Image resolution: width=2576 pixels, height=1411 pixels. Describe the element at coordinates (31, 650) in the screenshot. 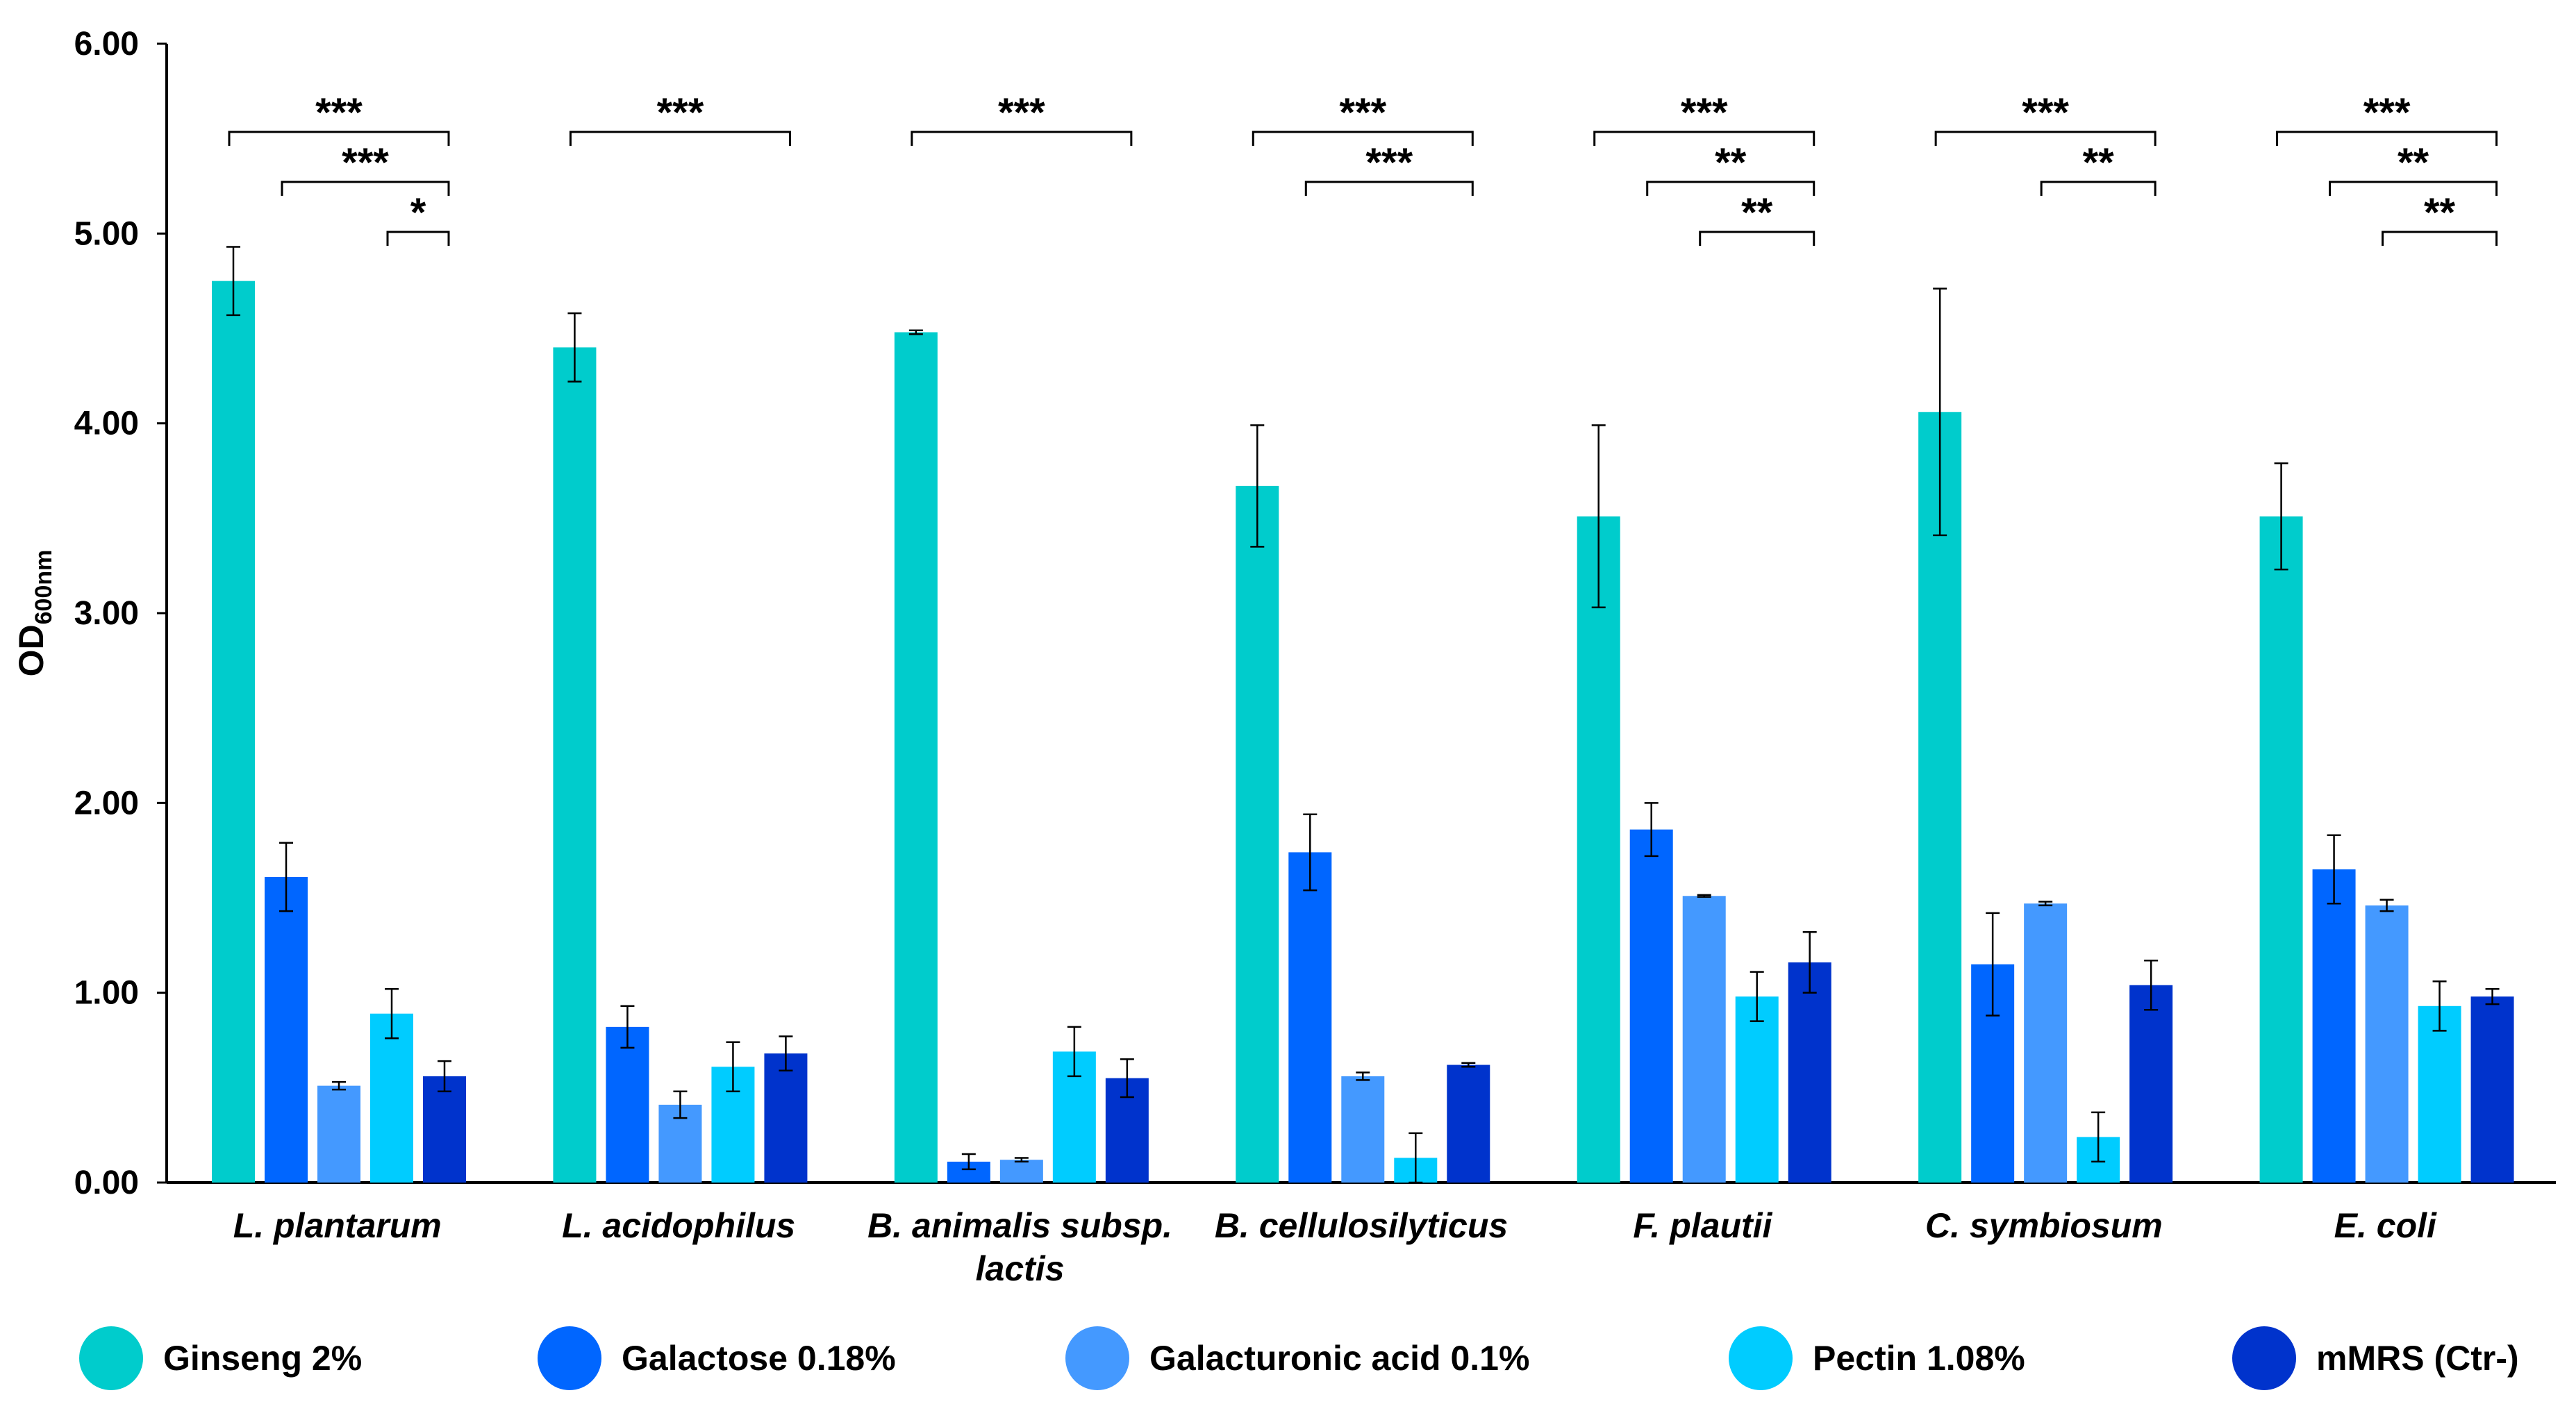

I see `y-axis-label-main: OD` at that location.